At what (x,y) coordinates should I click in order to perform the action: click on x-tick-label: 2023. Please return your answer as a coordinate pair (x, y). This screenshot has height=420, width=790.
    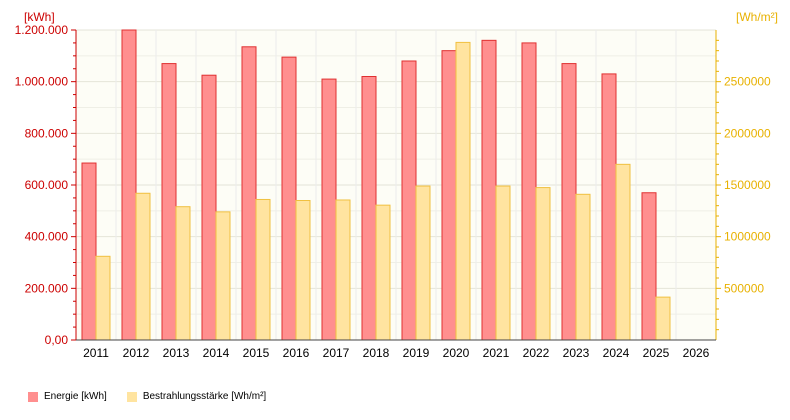
    Looking at the image, I should click on (576, 353).